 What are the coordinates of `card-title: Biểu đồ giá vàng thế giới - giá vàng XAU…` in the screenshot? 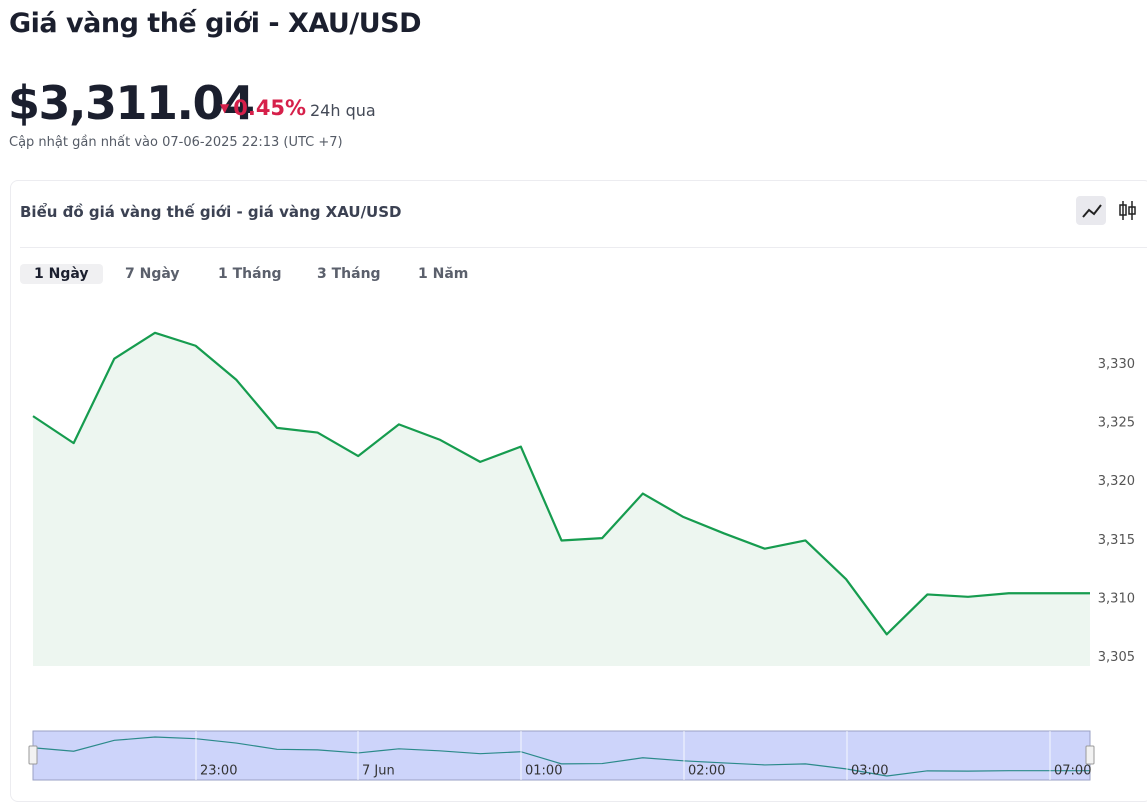 It's located at (211, 212).